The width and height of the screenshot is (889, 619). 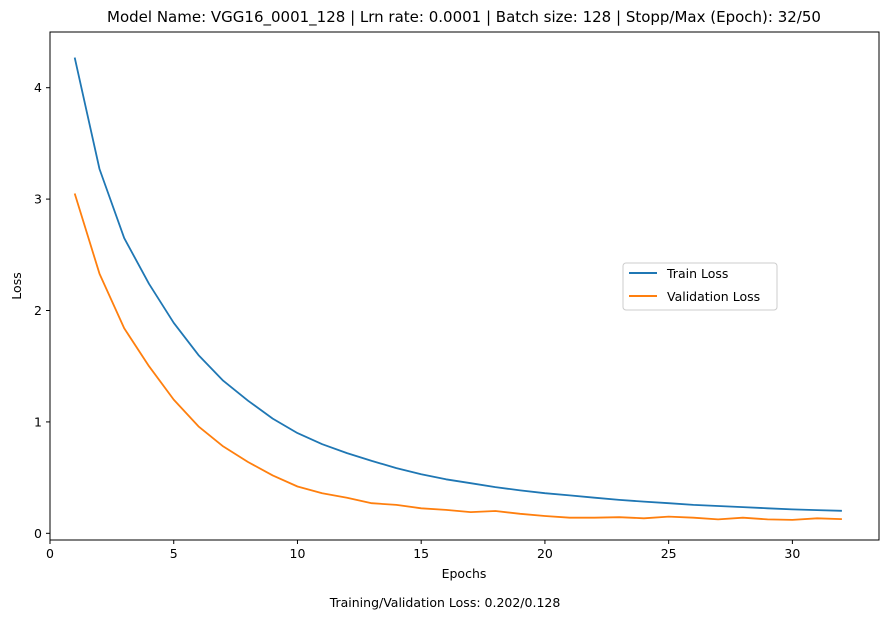 What do you see at coordinates (38, 87) in the screenshot?
I see `y-tick-label: 4` at bounding box center [38, 87].